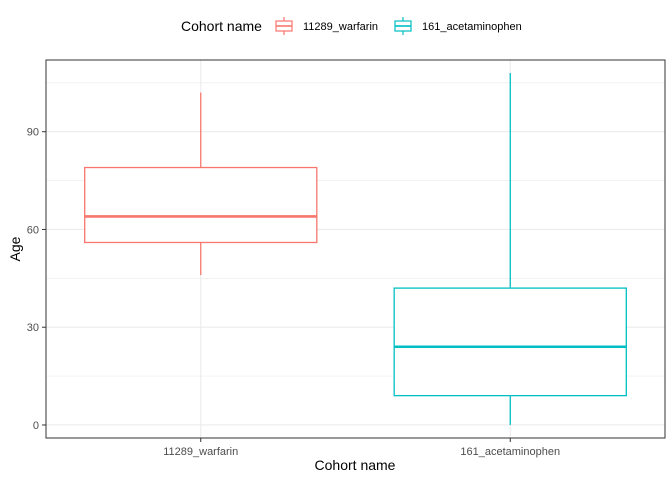 This screenshot has height=480, width=672. Describe the element at coordinates (33, 133) in the screenshot. I see `y-tick-label: 90` at that location.